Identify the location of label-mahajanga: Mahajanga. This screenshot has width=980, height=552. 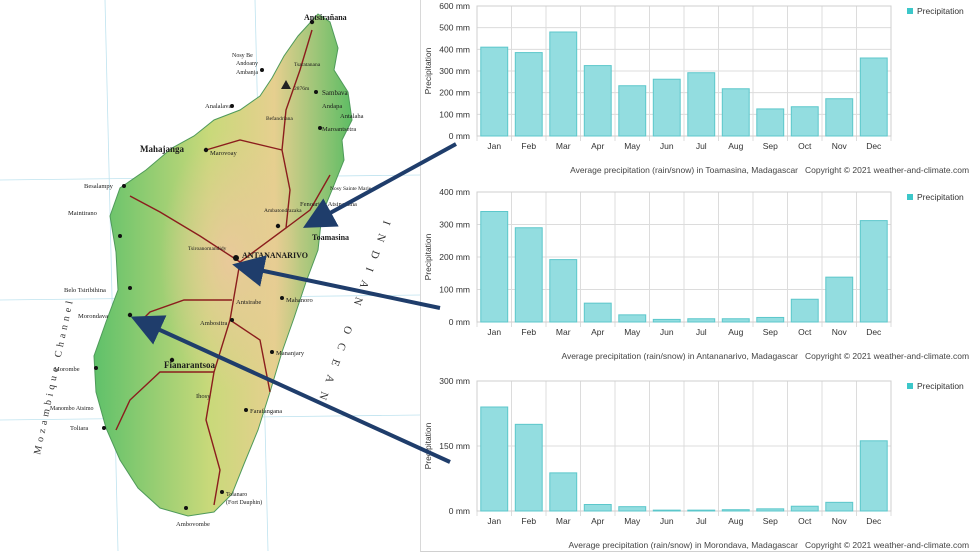
(162, 149).